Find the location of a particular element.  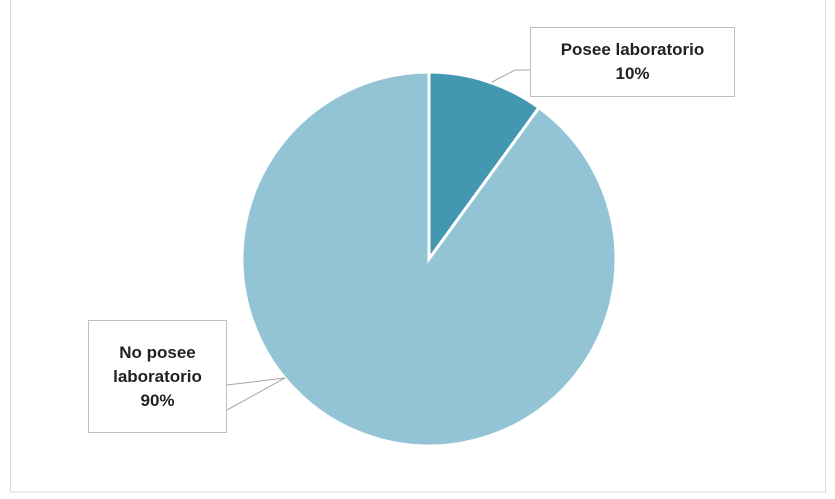

label-name: No posee laboratorio is located at coordinates (157, 364).